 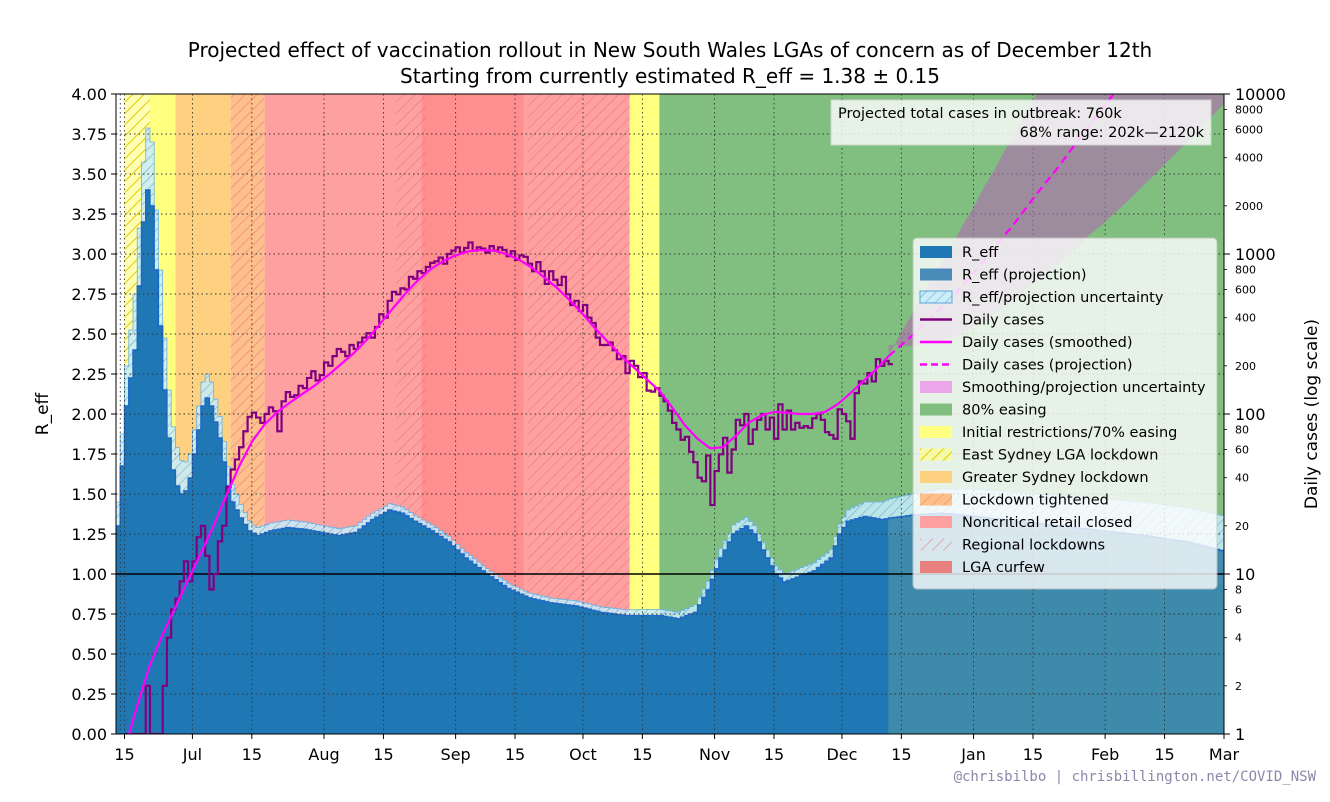 I want to click on y-tick-label: 3.25, so click(x=89, y=214).